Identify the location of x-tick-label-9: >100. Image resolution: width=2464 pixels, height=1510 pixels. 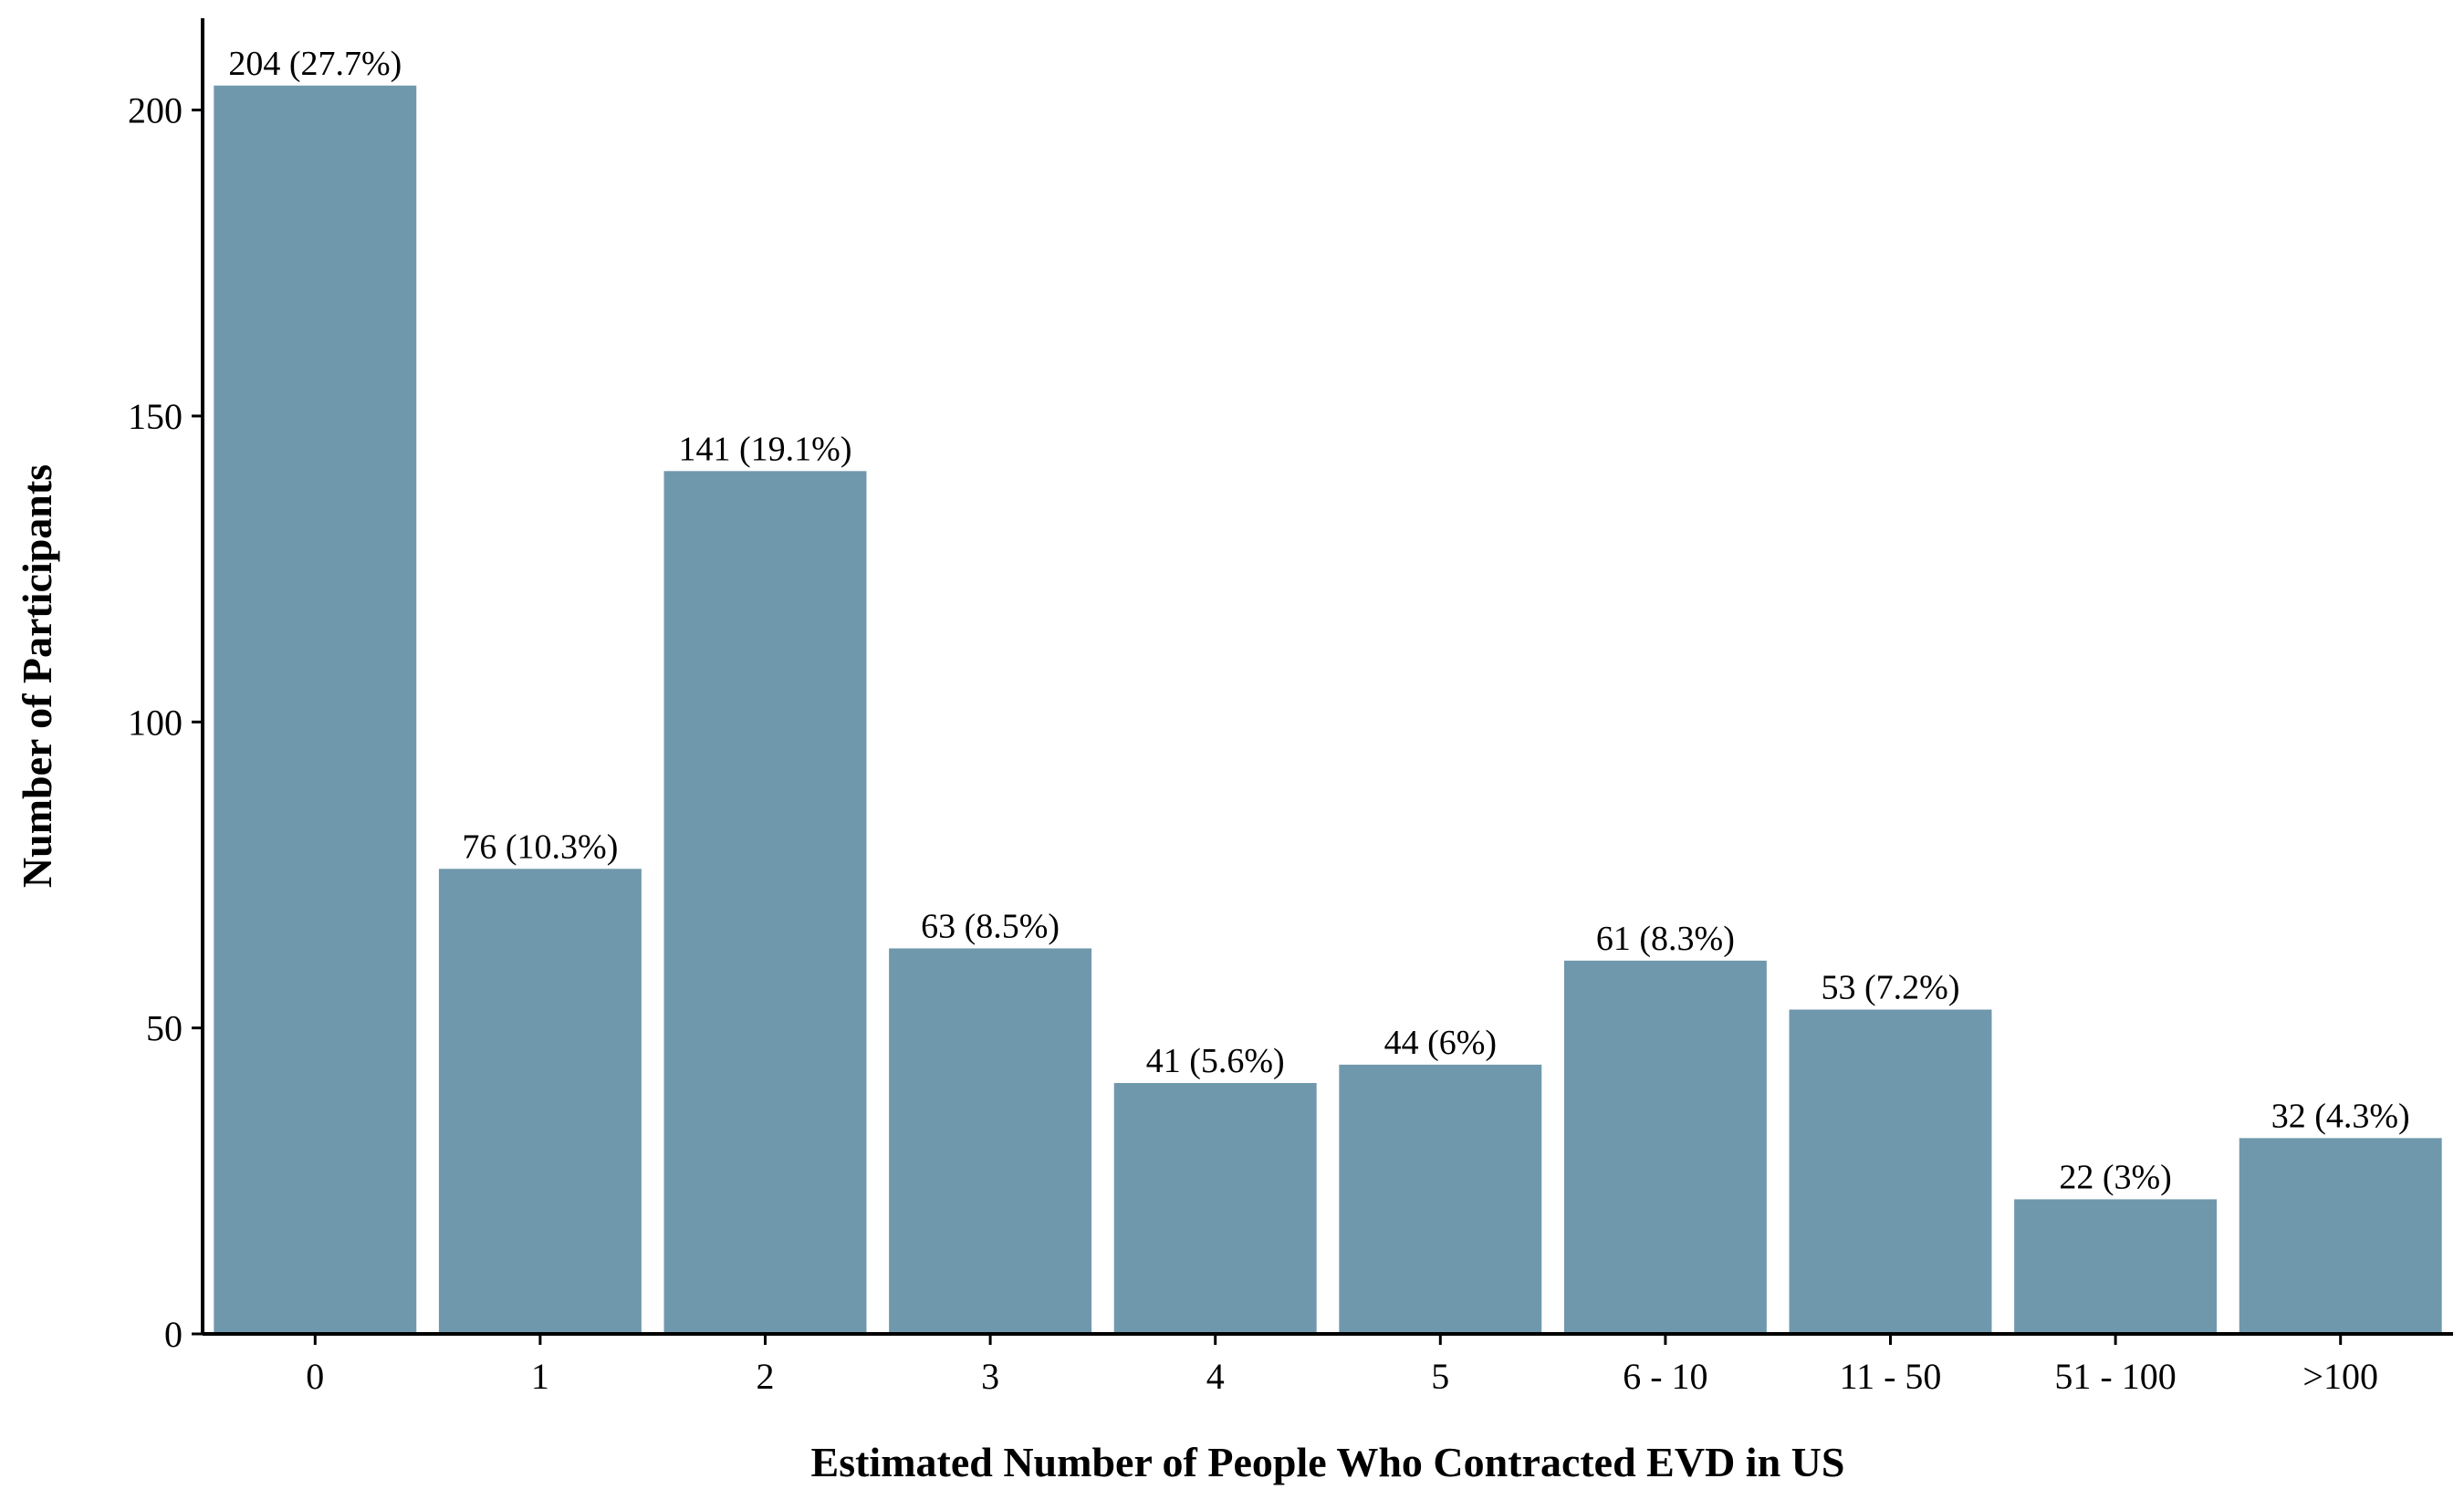
(2340, 1376).